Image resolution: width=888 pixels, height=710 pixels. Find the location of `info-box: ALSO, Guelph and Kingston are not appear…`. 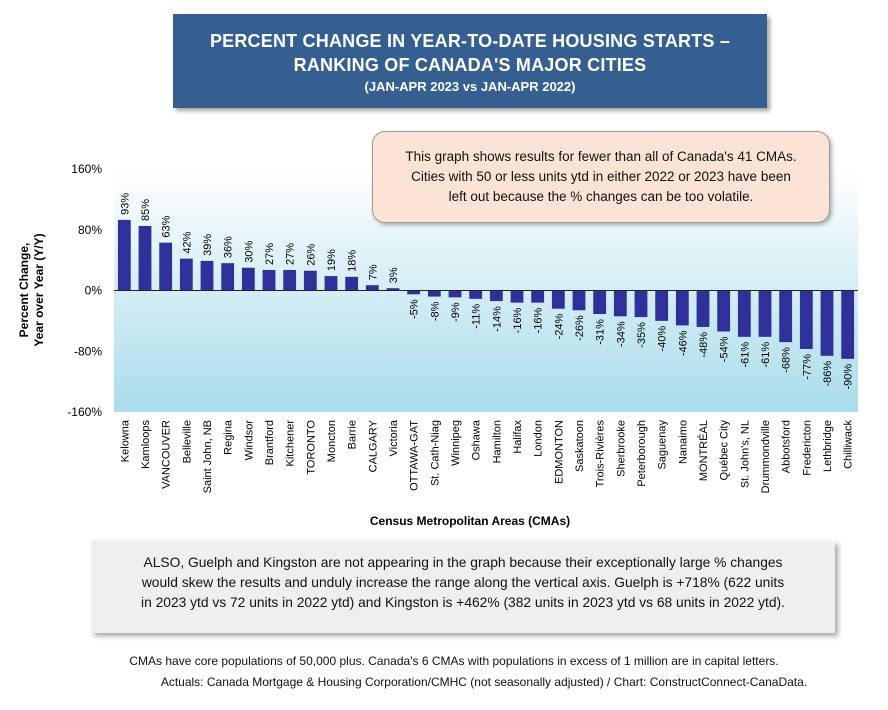

info-box: ALSO, Guelph and Kingston are not appear… is located at coordinates (463, 587).